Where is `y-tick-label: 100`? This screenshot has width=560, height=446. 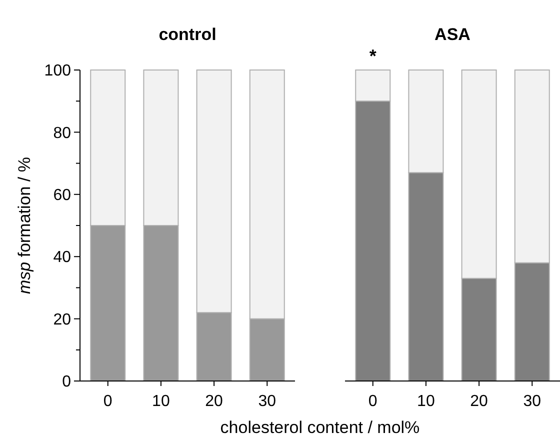 y-tick-label: 100 is located at coordinates (58, 71).